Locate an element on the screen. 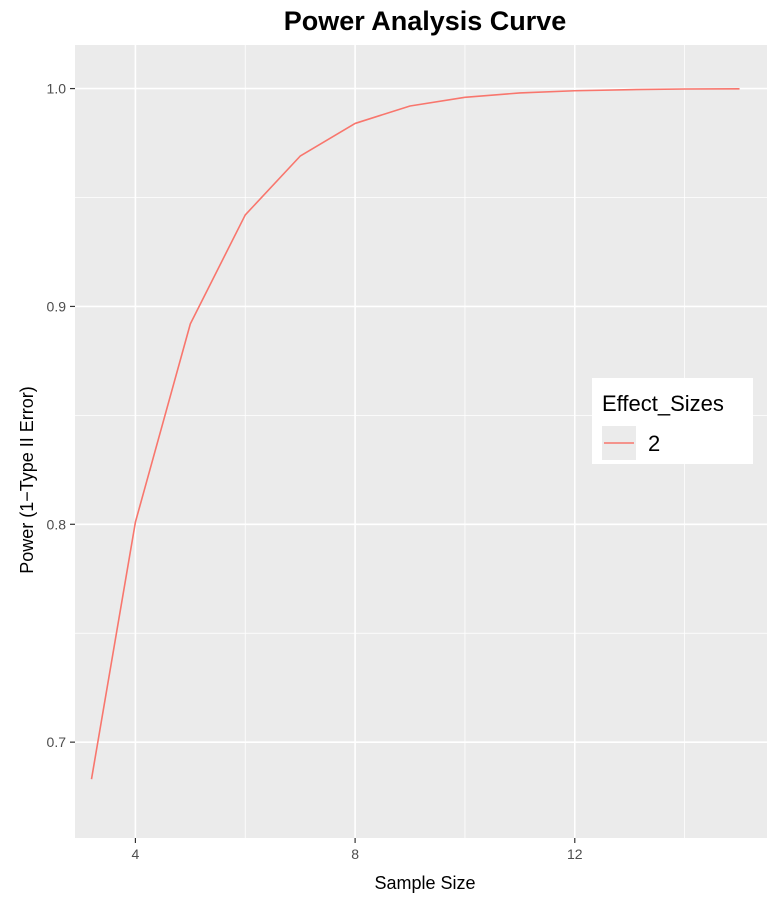 The image size is (767, 900). y-axis-title: Power (1−Type II Error) is located at coordinates (27, 480).